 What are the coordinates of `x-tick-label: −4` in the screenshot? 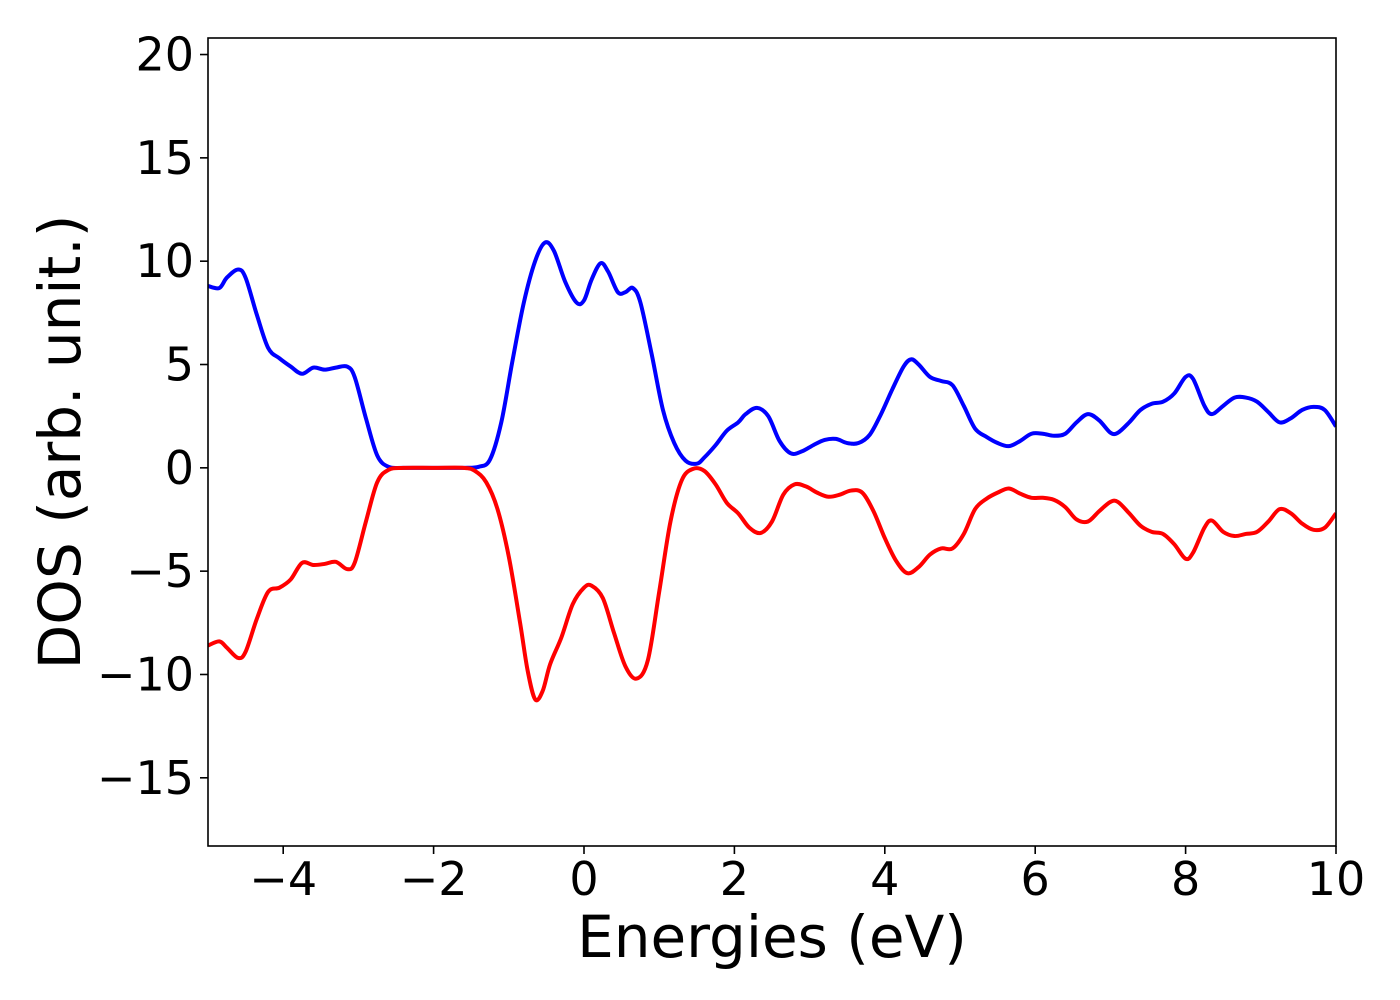 It's located at (283, 879).